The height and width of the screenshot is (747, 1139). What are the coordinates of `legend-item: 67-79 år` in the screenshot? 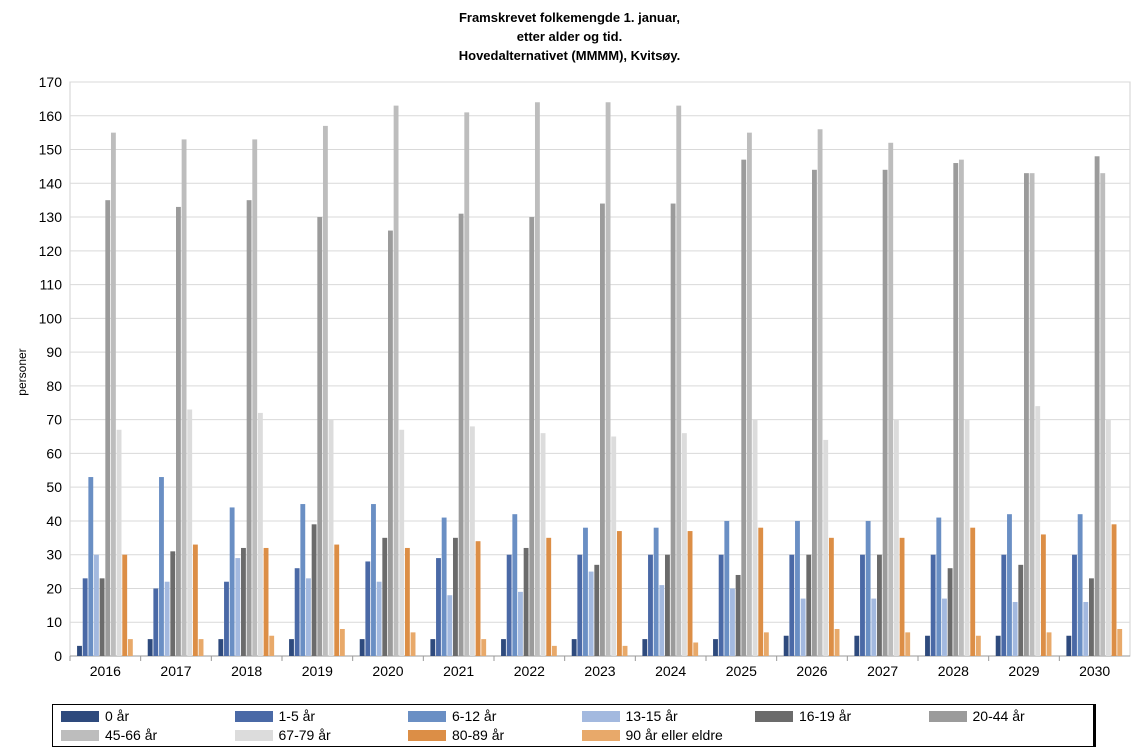 It's located at (282, 735).